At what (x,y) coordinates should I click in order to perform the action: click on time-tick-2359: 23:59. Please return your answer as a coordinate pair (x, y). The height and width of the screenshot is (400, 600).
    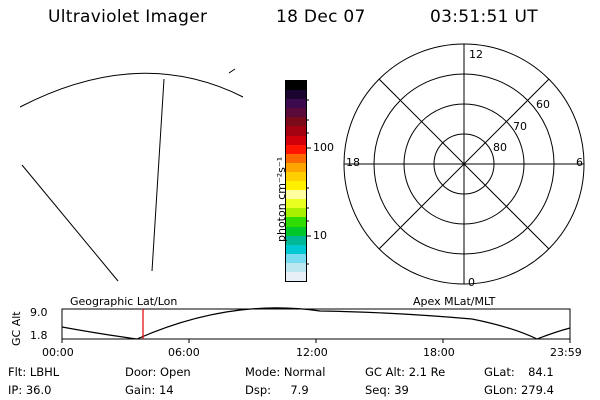
    Looking at the image, I should click on (566, 352).